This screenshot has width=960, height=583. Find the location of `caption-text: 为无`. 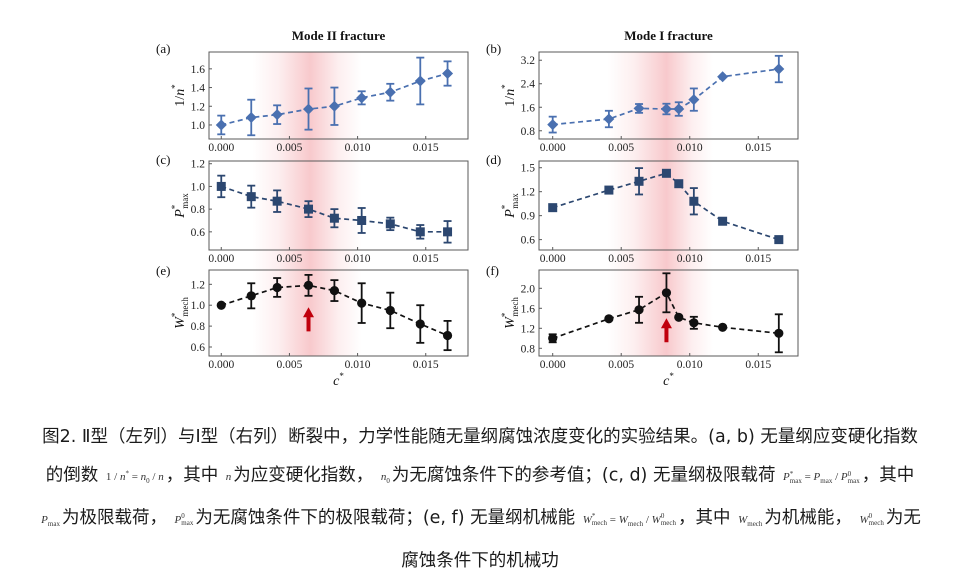

caption-text: 为无 is located at coordinates (903, 517).